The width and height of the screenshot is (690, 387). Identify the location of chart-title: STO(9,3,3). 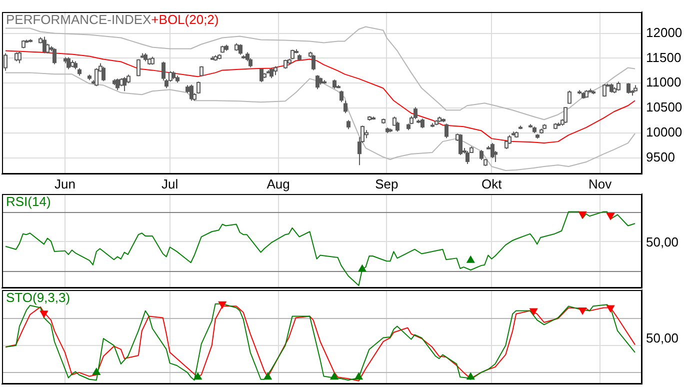
(38, 298).